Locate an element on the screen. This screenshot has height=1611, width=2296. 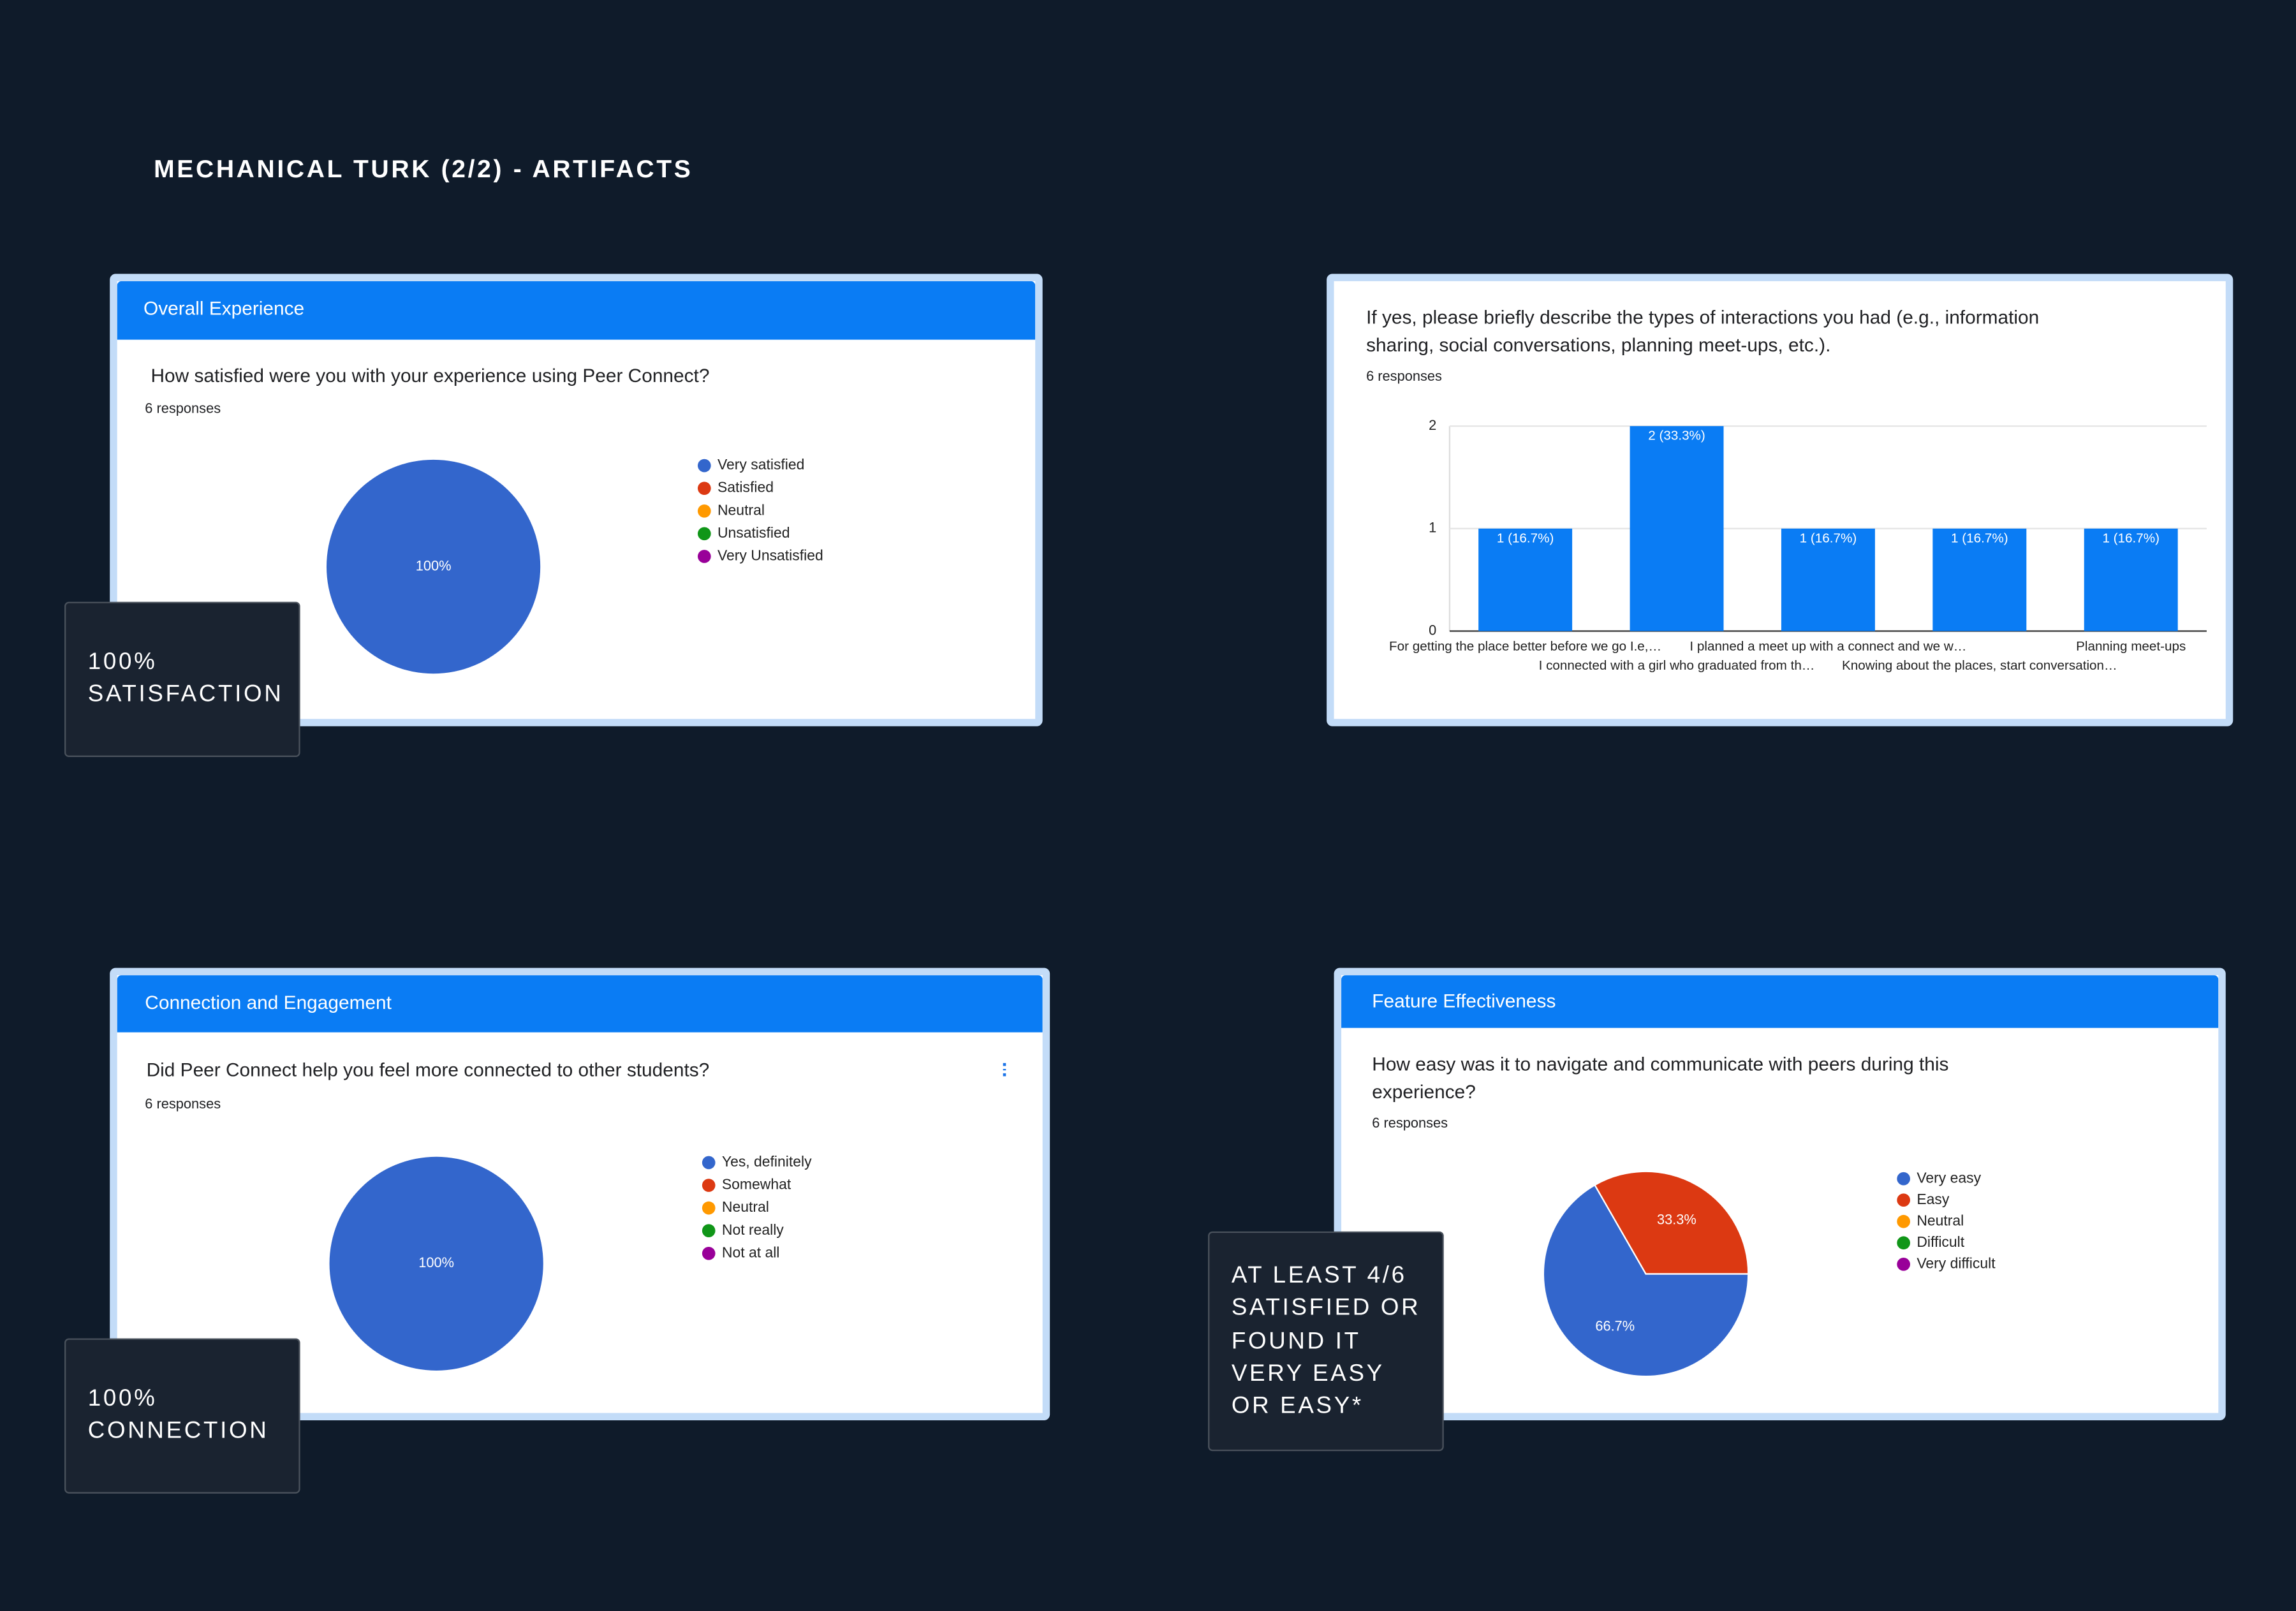
legend-label: Very easy is located at coordinates (1949, 1177).